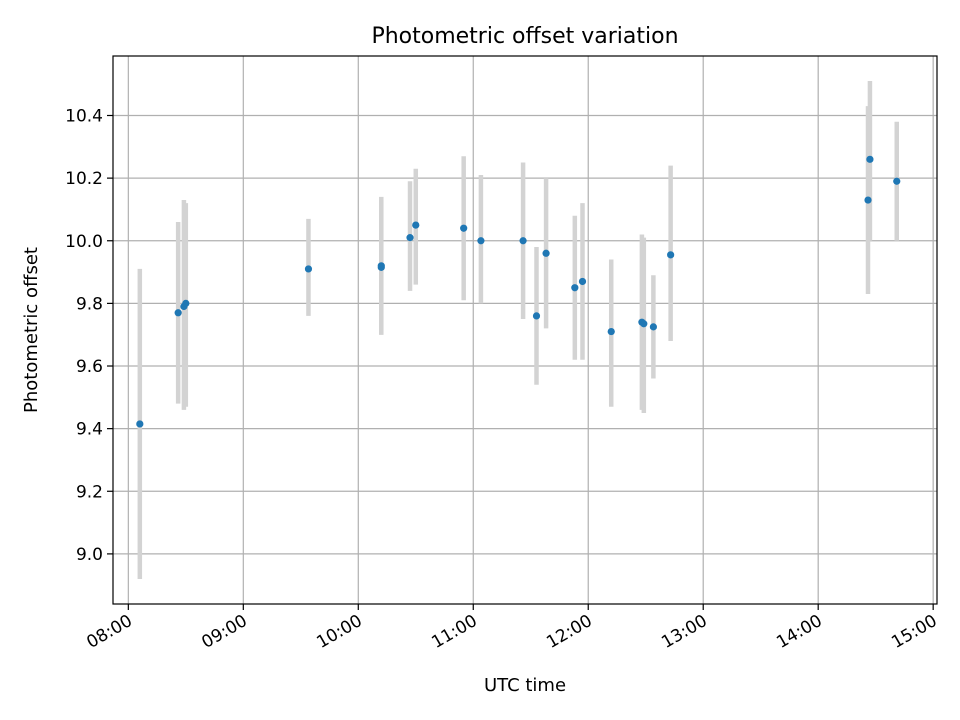  I want to click on y-tick-label: 10.0, so click(84, 242).